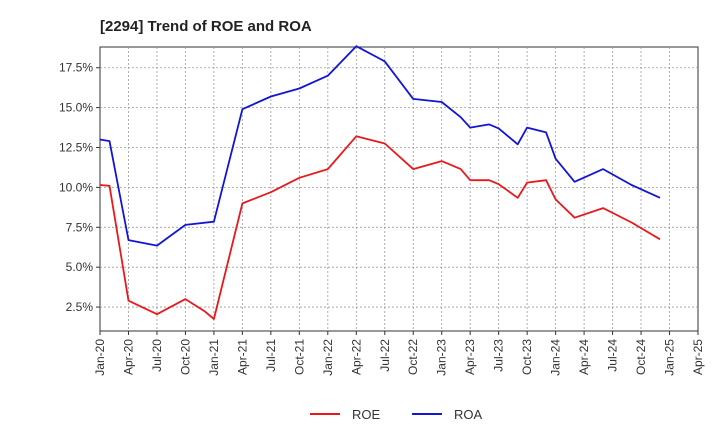 Image resolution: width=720 pixels, height=440 pixels. Describe the element at coordinates (366, 414) in the screenshot. I see `legend-label-roe: ROE` at that location.